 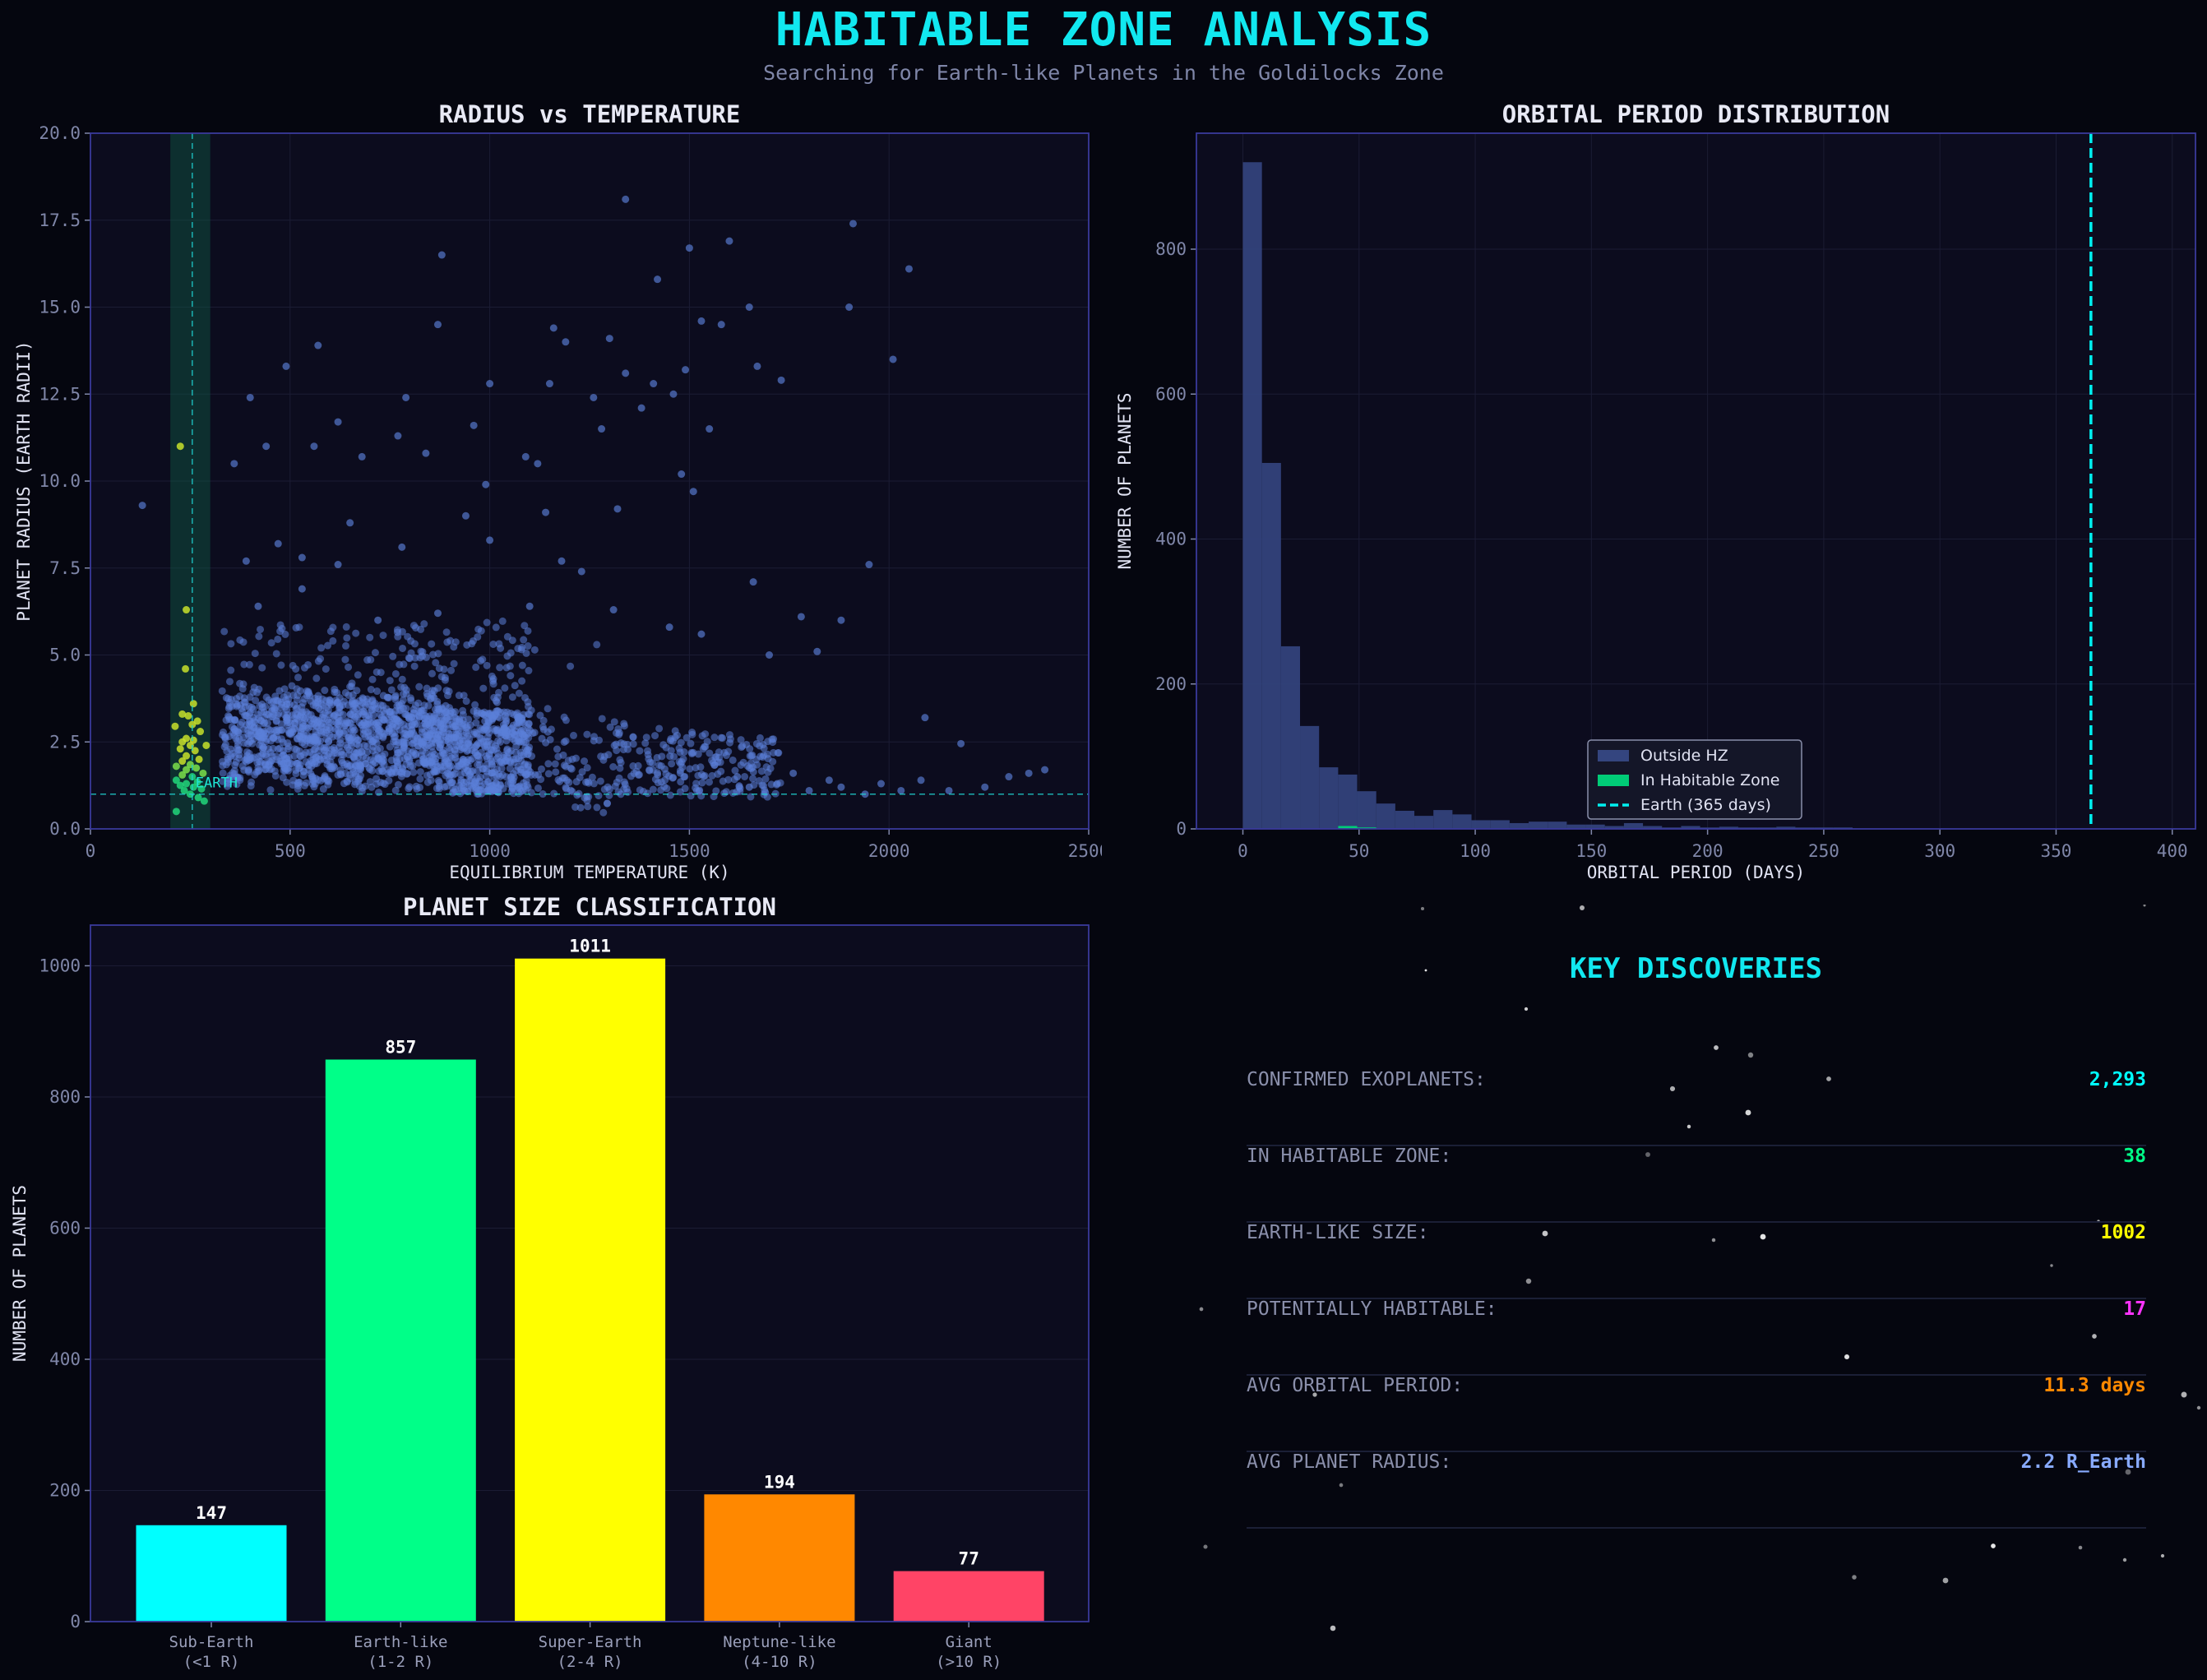 I want to click on x-tick-label: 0, so click(x=1243, y=851).